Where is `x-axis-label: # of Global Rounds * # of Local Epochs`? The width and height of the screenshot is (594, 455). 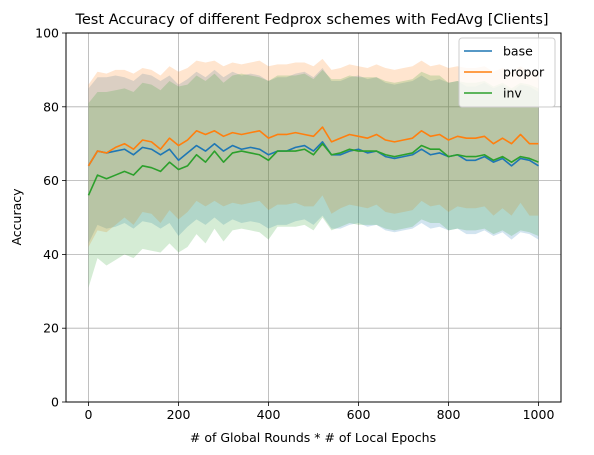
x-axis-label: # of Global Rounds * # of Local Epochs is located at coordinates (313, 437).